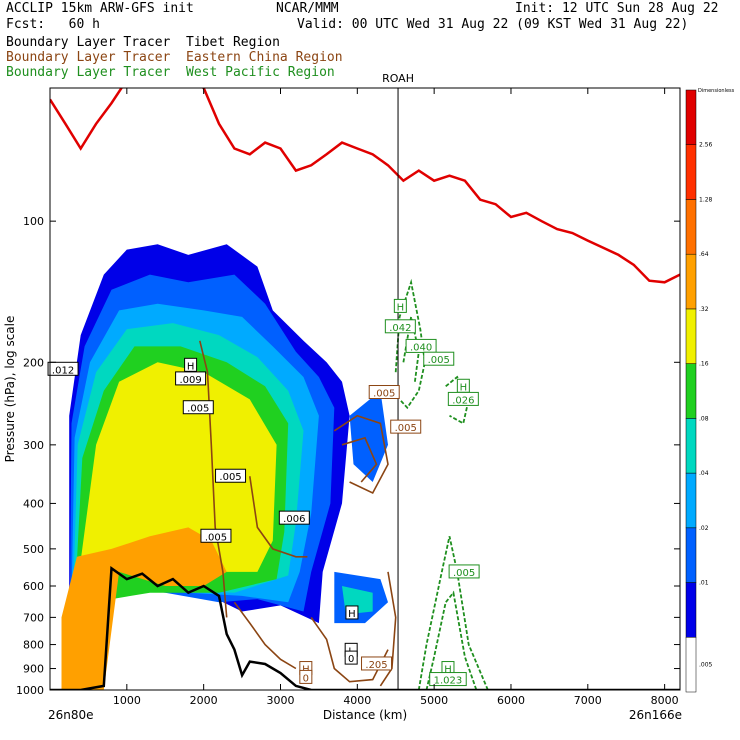  I want to click on contour-label: .006, so click(294, 519).